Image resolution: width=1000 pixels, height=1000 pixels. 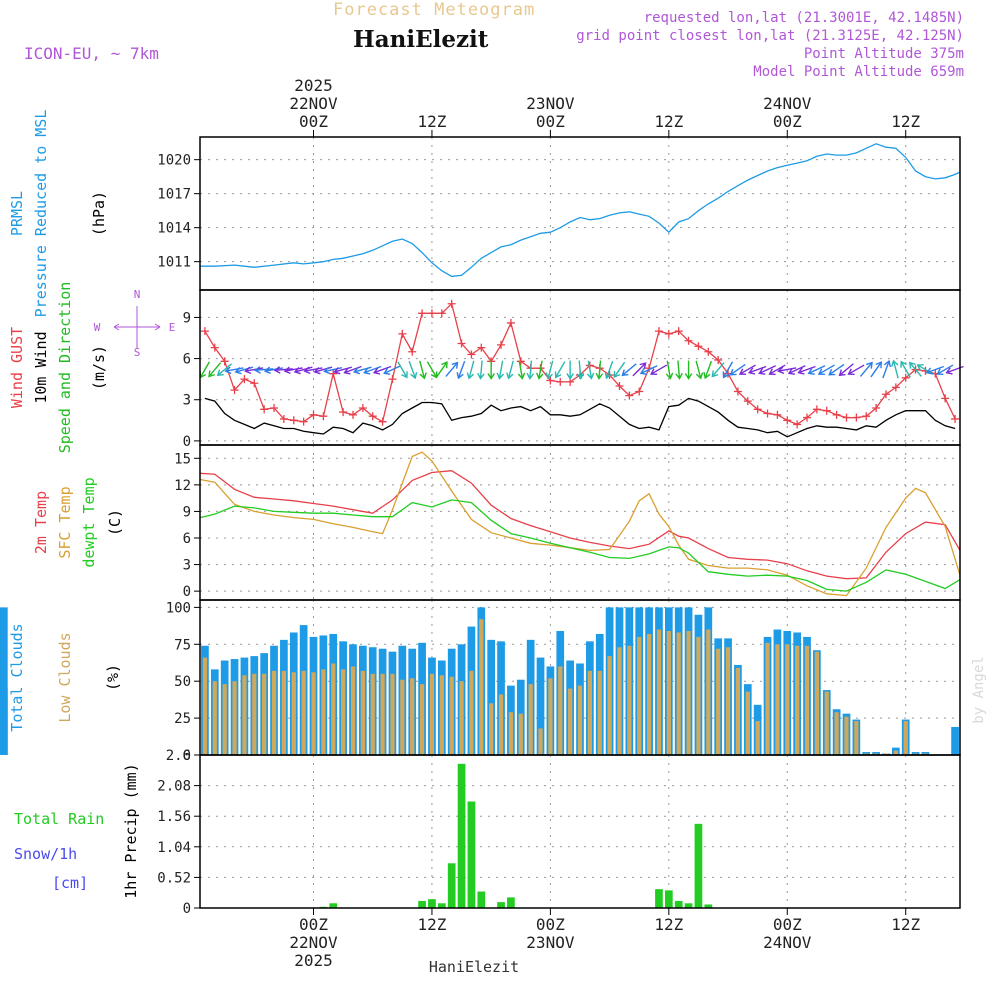 I want to click on panel-side-label: Speed and Direction, so click(x=65, y=368).